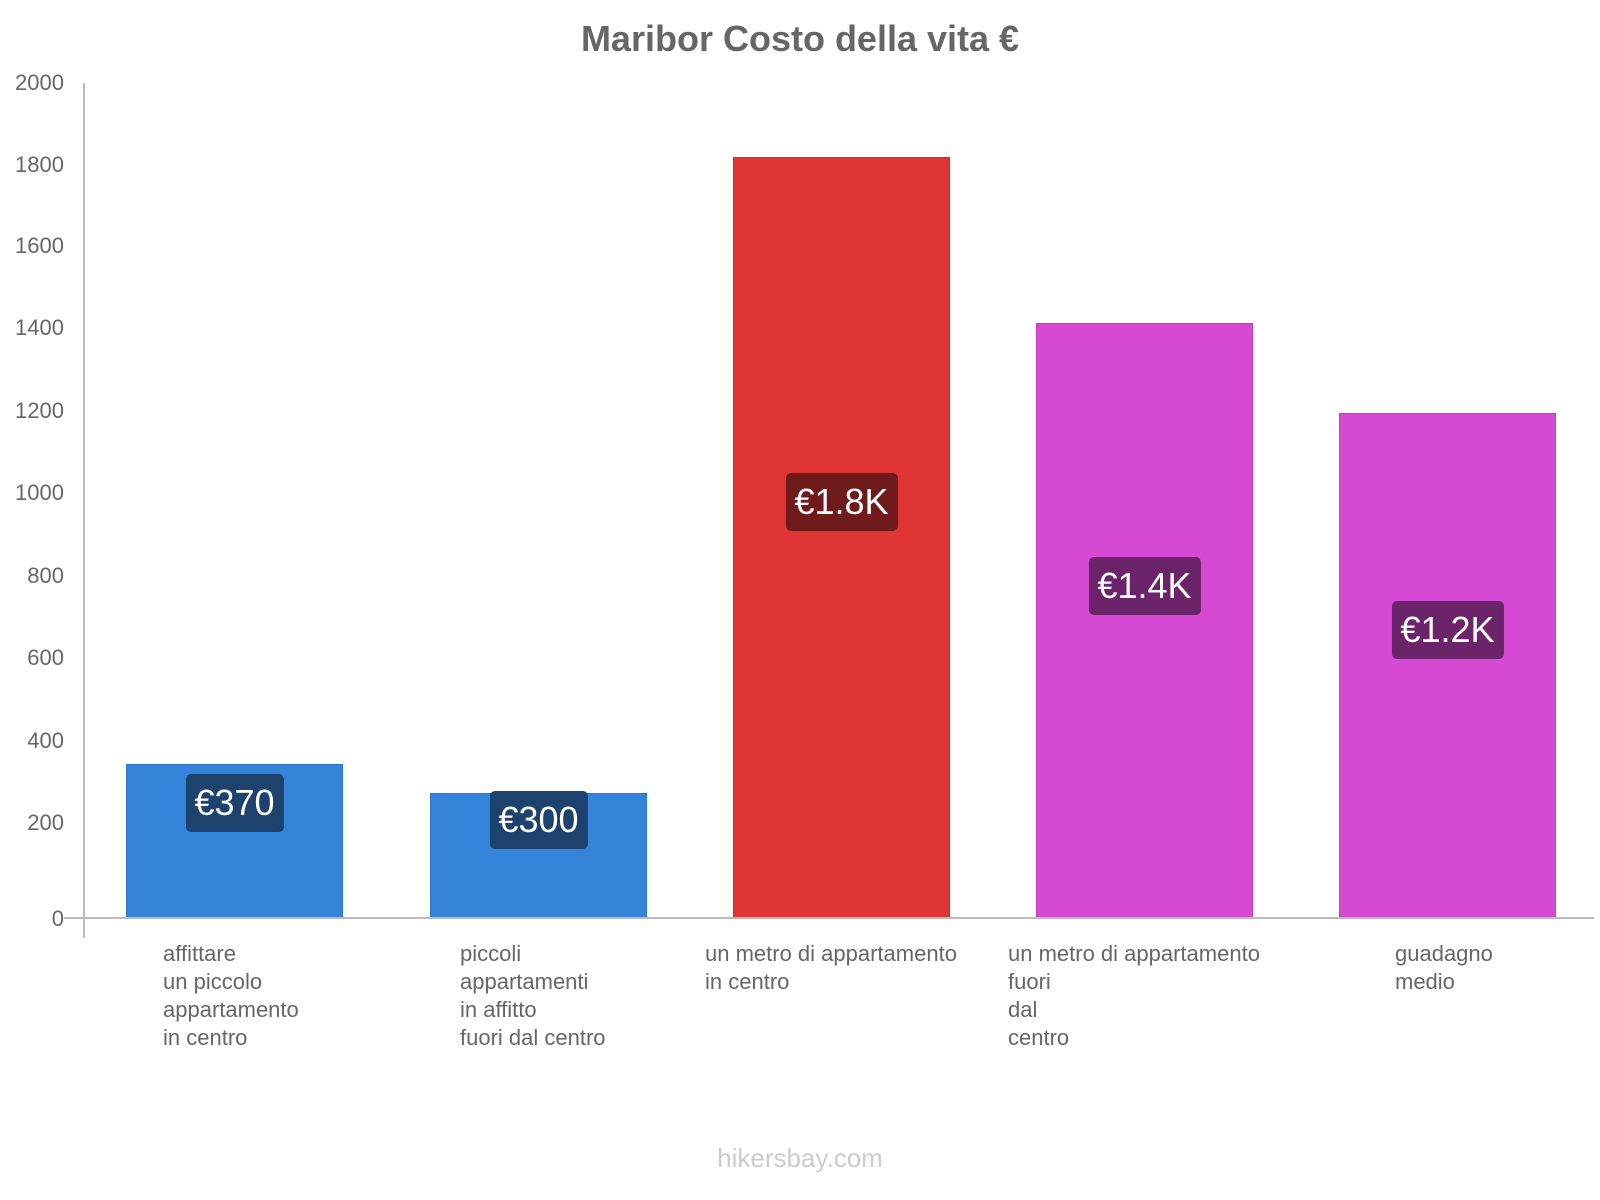  I want to click on y-tick-600: 600, so click(45, 657).